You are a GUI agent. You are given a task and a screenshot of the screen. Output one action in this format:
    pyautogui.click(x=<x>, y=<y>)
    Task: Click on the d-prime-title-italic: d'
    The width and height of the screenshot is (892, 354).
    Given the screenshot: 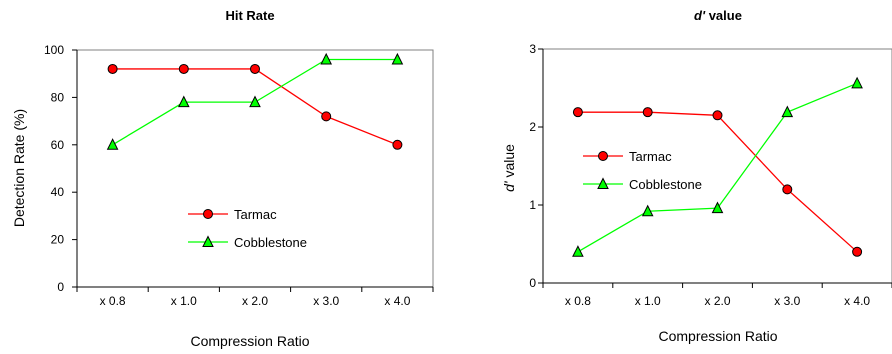 What is the action you would take?
    pyautogui.click(x=700, y=15)
    